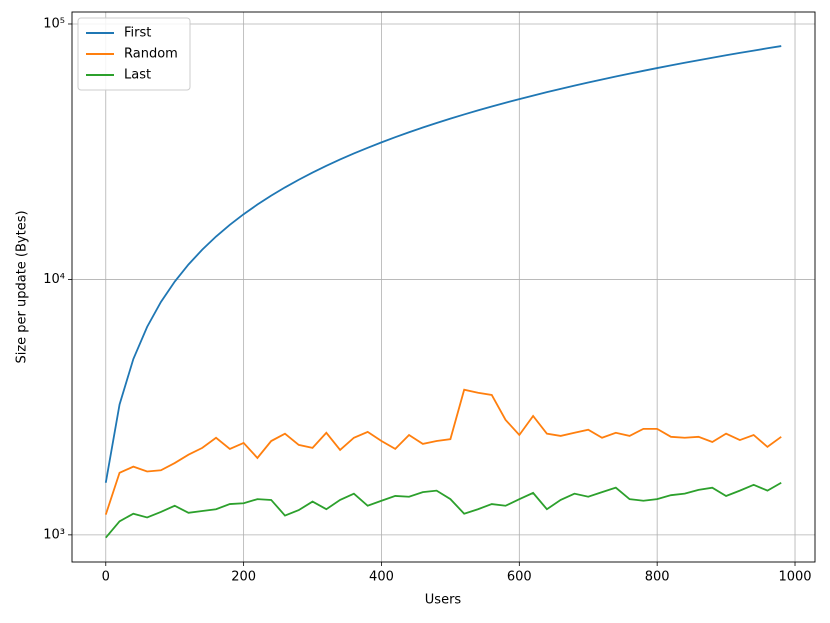  Describe the element at coordinates (794, 577) in the screenshot. I see `x-tick-label: 1000` at that location.